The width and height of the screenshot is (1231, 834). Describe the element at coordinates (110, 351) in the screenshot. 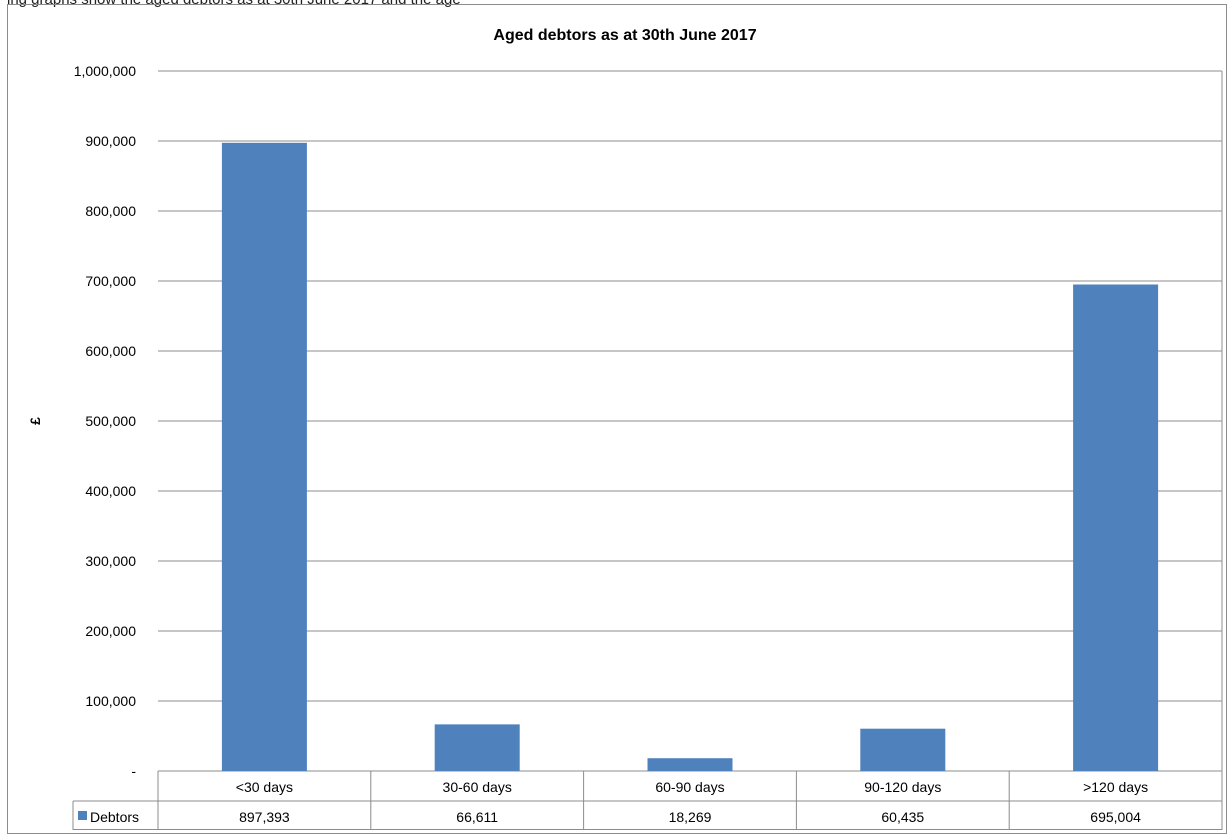

I see `y-tick-label: 600,000` at that location.